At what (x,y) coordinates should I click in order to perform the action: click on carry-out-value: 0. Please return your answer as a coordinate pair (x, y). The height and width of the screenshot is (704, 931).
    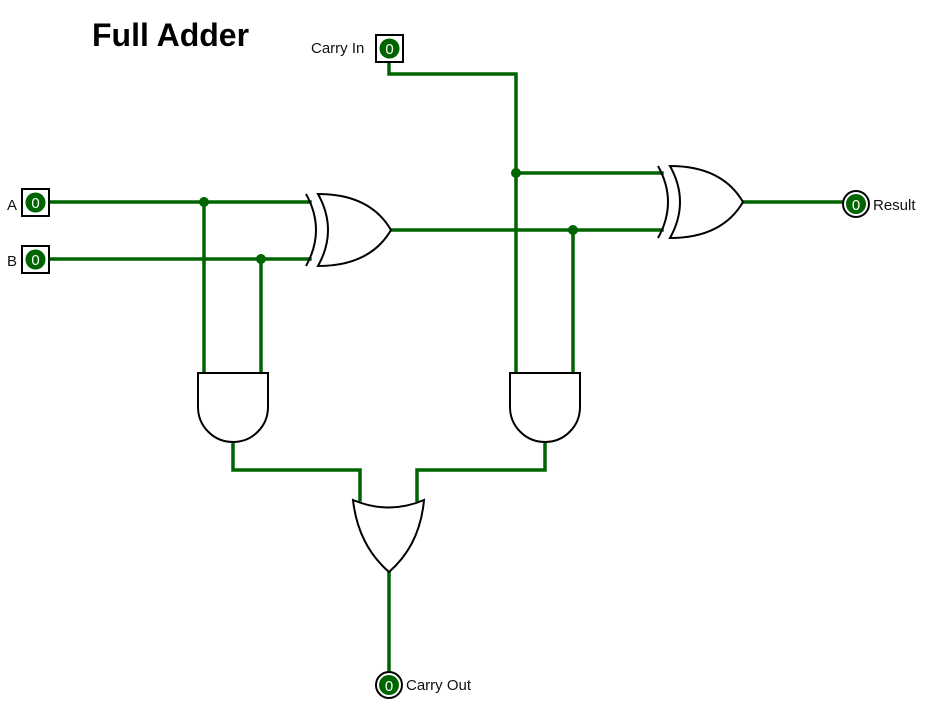
    Looking at the image, I should click on (389, 686).